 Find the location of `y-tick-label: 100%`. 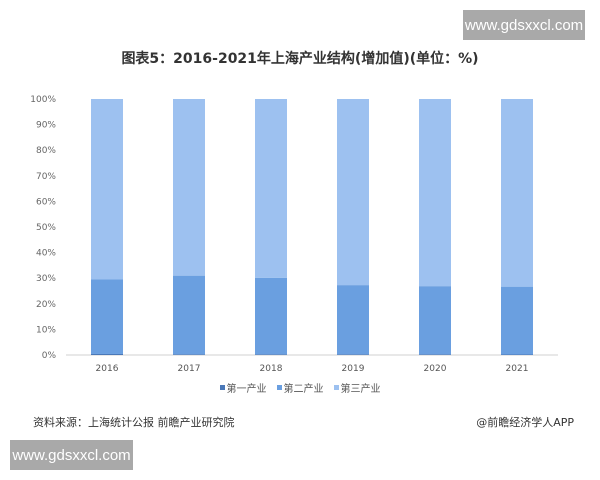

y-tick-label: 100% is located at coordinates (43, 100).